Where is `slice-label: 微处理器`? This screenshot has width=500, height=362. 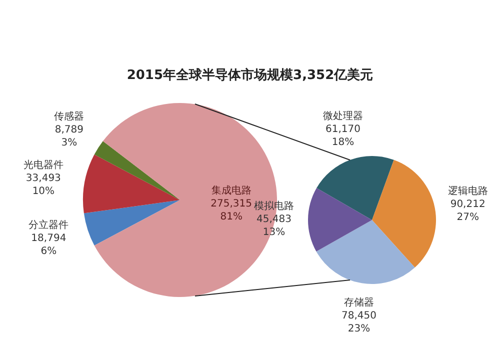 slice-label: 微处理器 is located at coordinates (342, 116).